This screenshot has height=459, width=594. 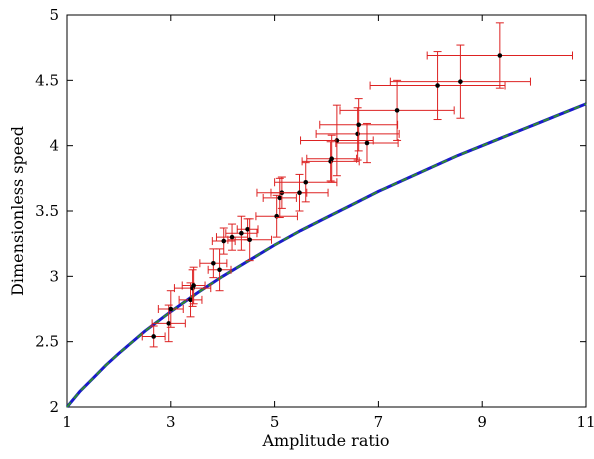 I want to click on x-axis-label: Amplitude ratio, so click(x=325, y=440).